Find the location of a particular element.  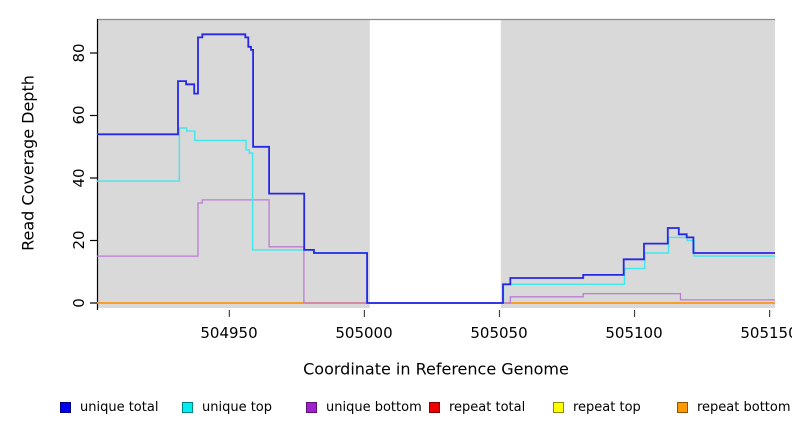

legend-item-repeat-top: repeat top is located at coordinates (597, 407).